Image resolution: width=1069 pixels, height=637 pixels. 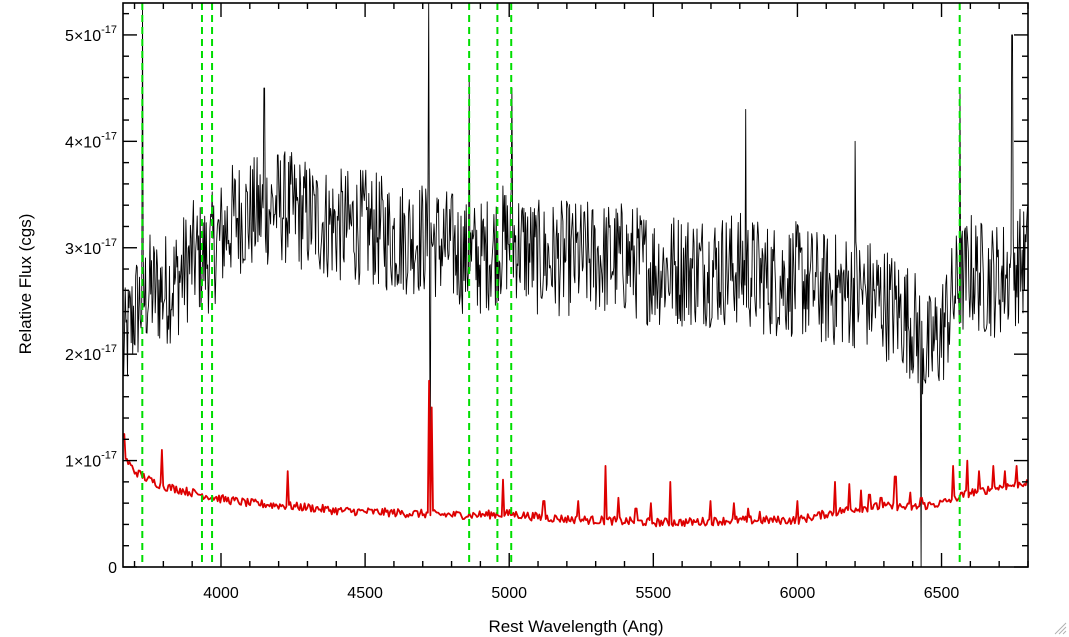 What do you see at coordinates (83, 36) in the screenshot?
I see `y-tick-mantissa: 5×10` at bounding box center [83, 36].